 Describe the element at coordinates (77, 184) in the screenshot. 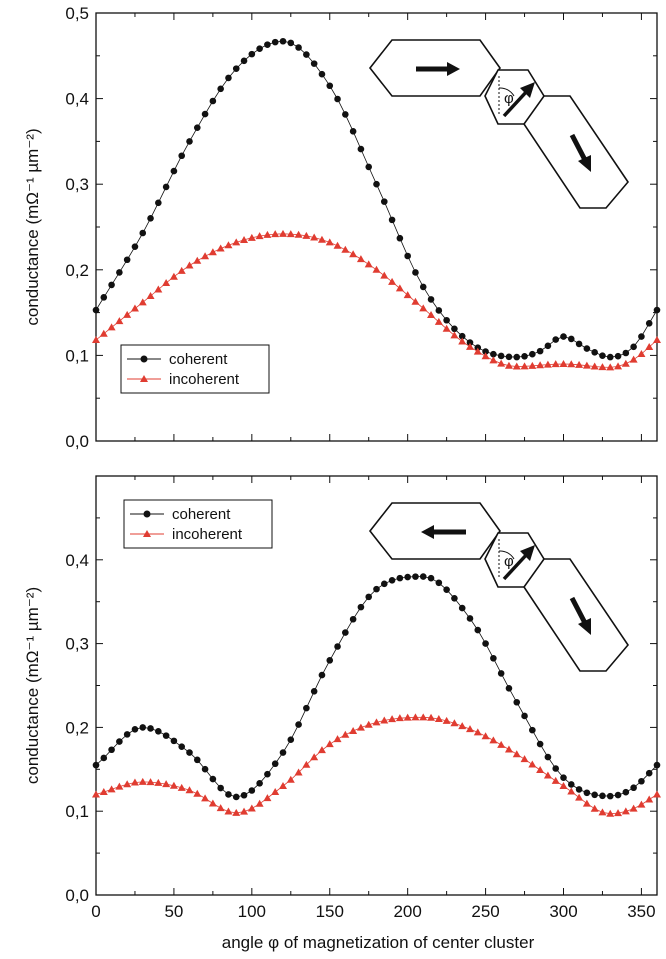

I see `y-tick-label: 0,3` at that location.